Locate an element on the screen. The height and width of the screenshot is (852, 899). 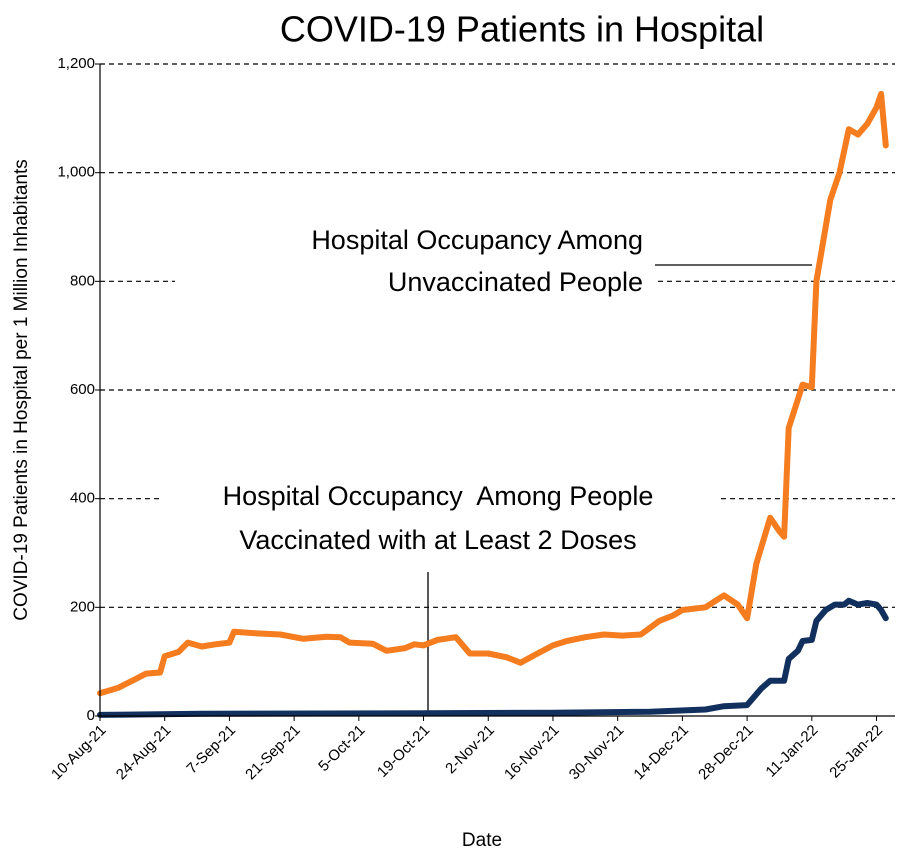
x-tick-label: 16-Nov-21 is located at coordinates (532, 753).